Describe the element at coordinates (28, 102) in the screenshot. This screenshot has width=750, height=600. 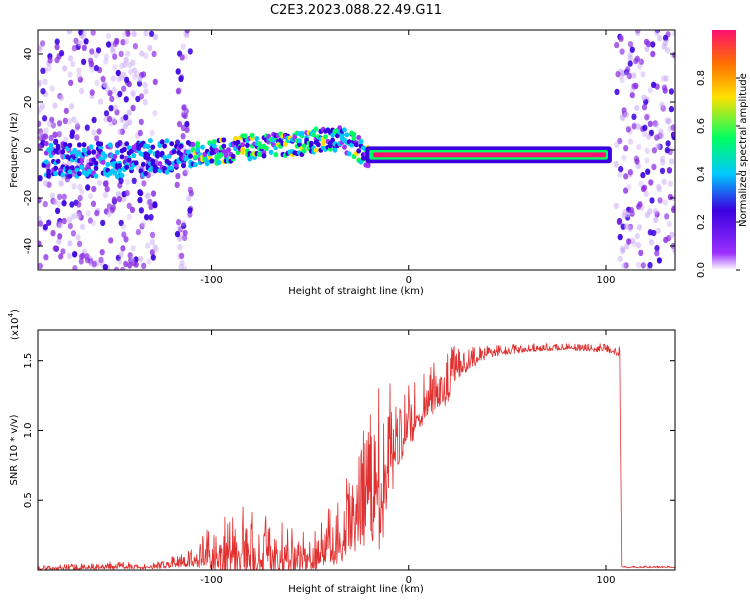
I see `y-tick-label: 20` at that location.